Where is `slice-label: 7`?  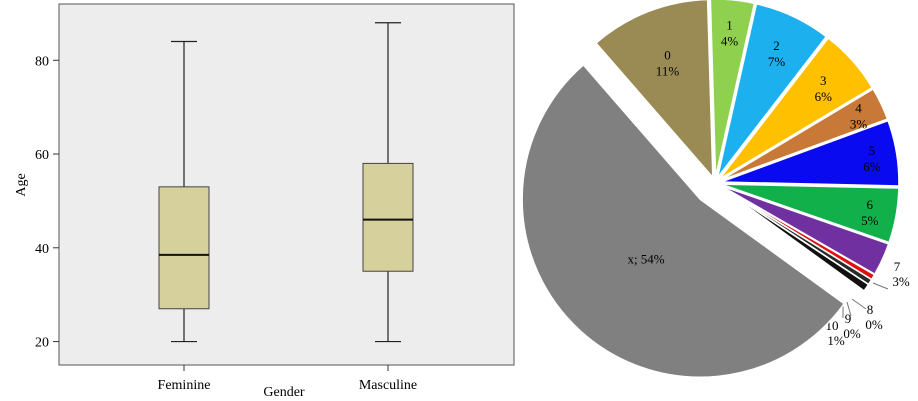
slice-label: 7 is located at coordinates (897, 266).